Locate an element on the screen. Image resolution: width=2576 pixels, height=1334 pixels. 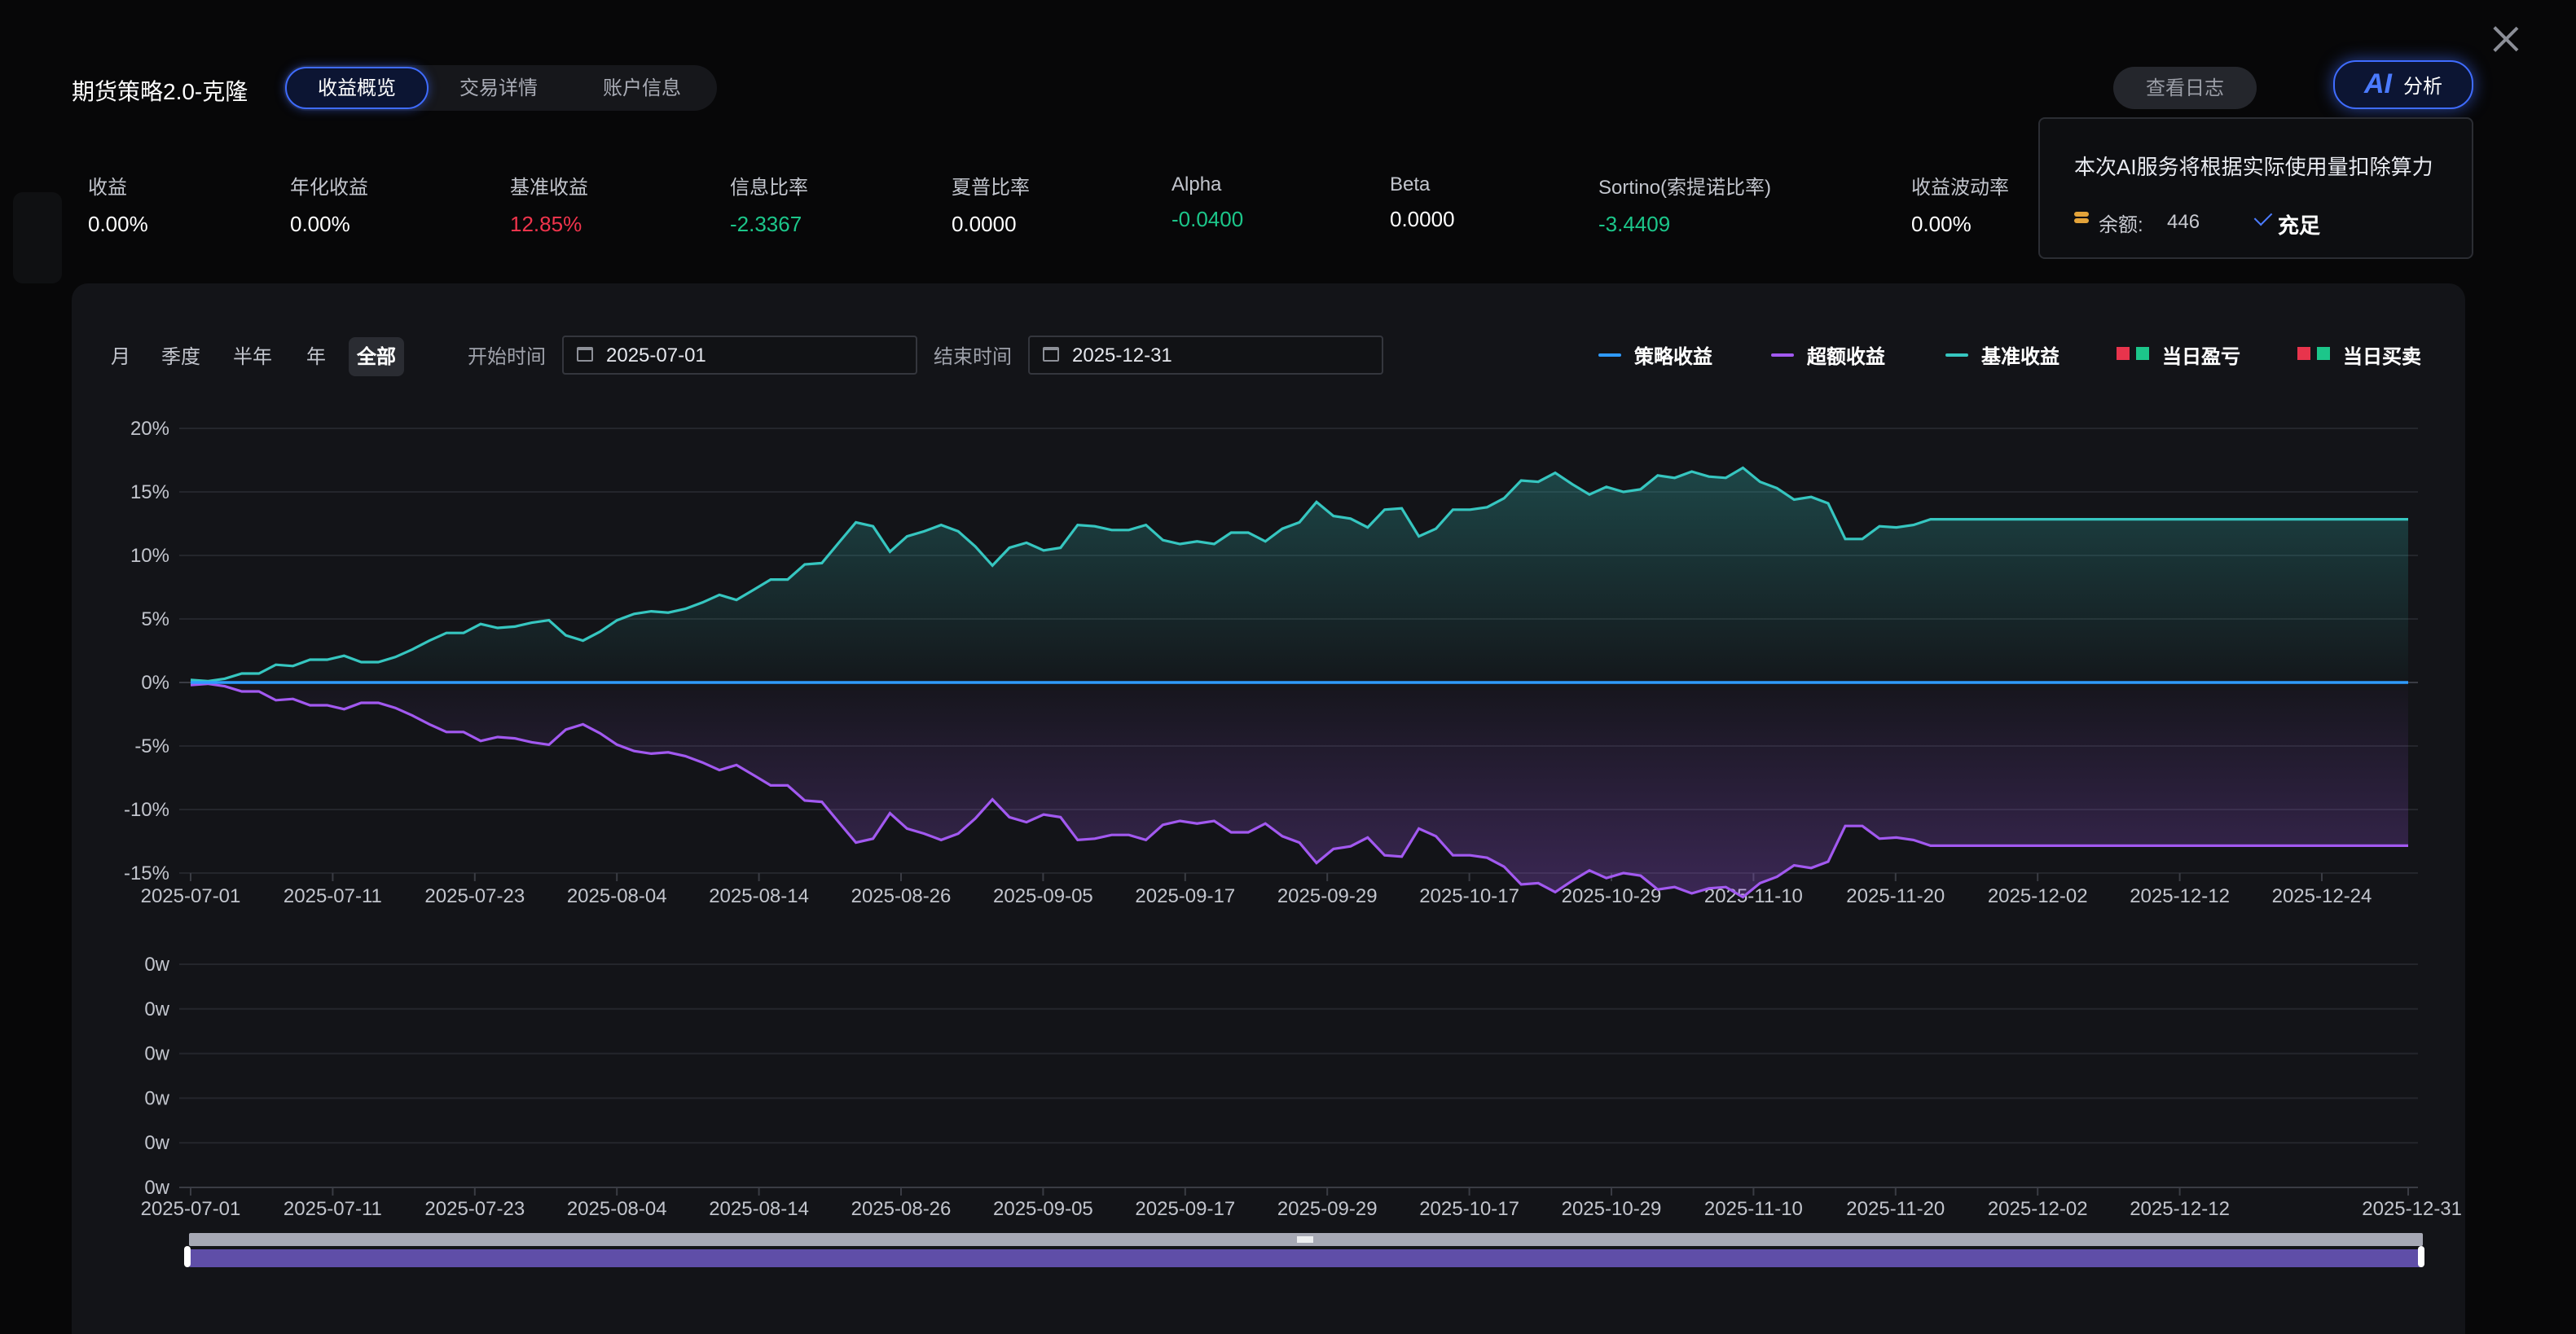
benchmark-return-area is located at coordinates (1299, 574).